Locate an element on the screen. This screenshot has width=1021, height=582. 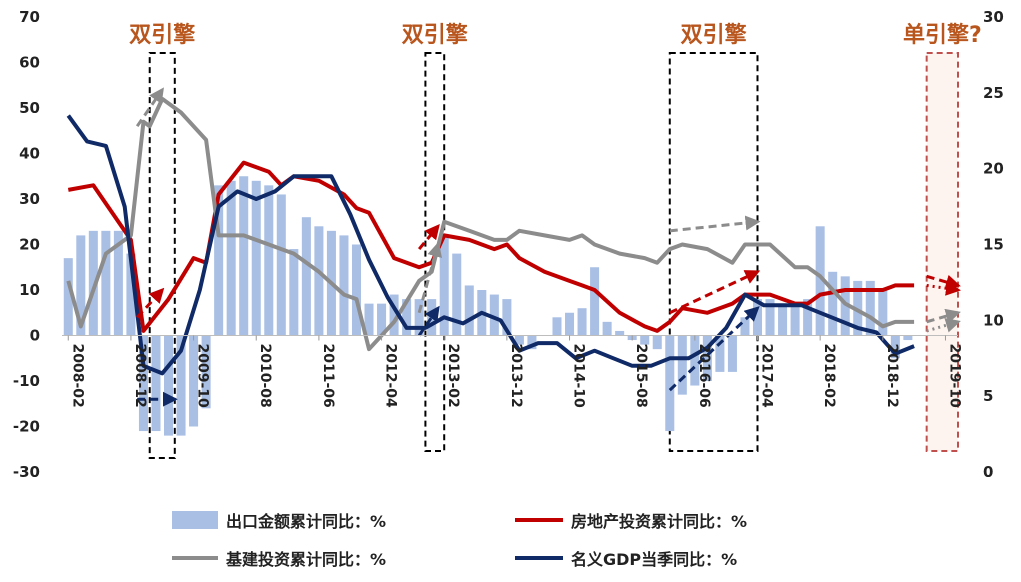
x-tick-label: 2014-10 is located at coordinates (579, 376).